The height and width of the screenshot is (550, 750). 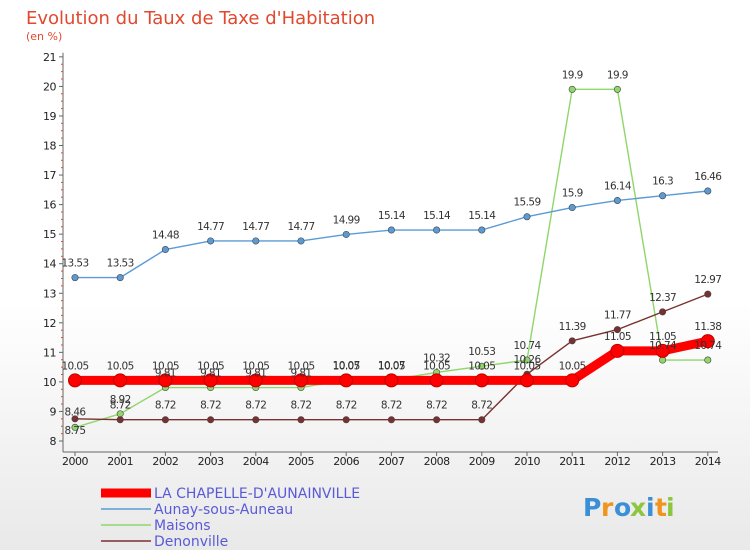 I want to click on x-tick-label: 2013, so click(x=663, y=461).